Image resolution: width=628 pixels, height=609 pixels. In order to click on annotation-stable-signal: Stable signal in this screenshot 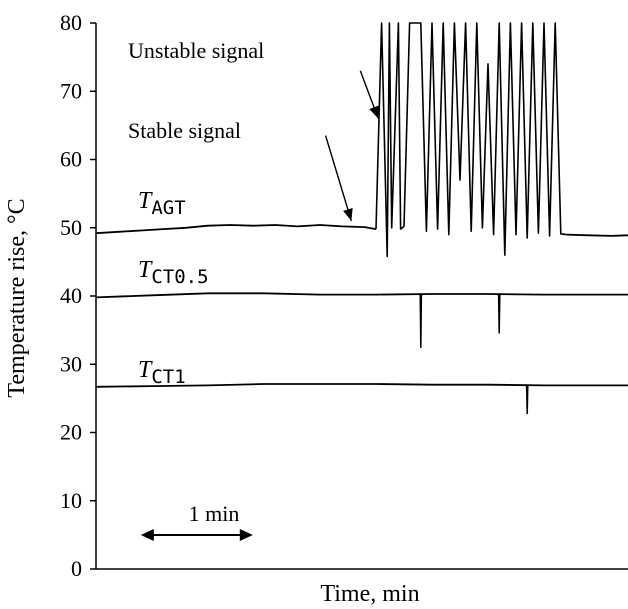, I will do `click(184, 130)`.